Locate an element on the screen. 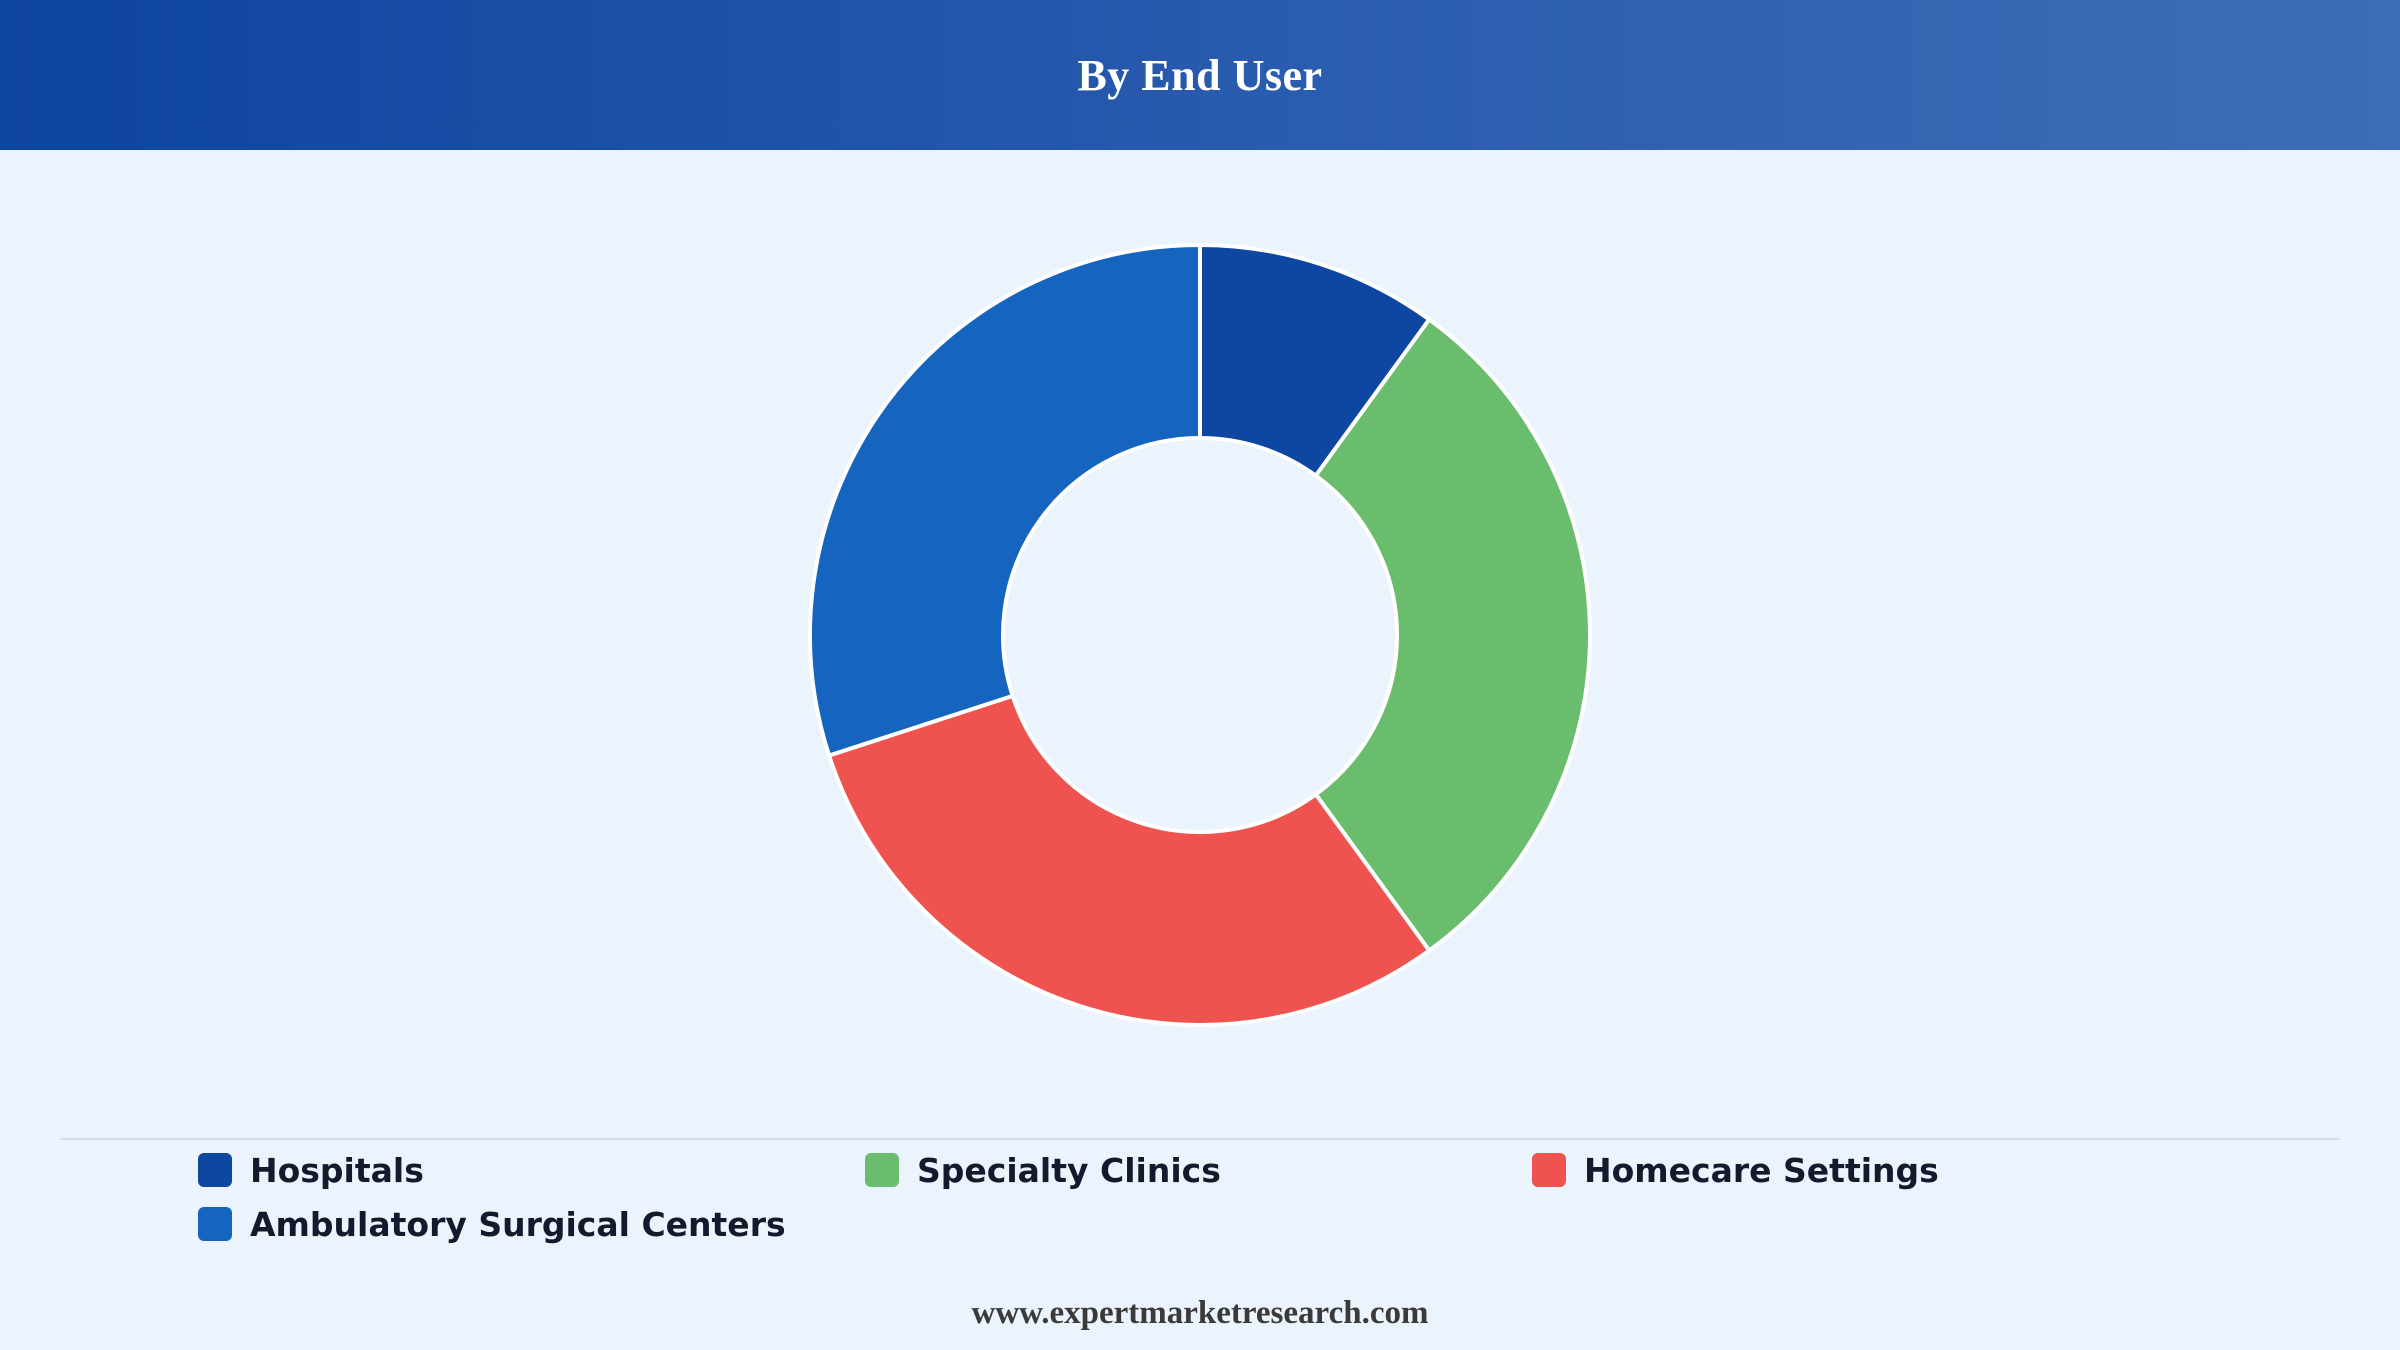  legend-item-specialty-clinics: Specialty Clinics is located at coordinates (1198, 1170).